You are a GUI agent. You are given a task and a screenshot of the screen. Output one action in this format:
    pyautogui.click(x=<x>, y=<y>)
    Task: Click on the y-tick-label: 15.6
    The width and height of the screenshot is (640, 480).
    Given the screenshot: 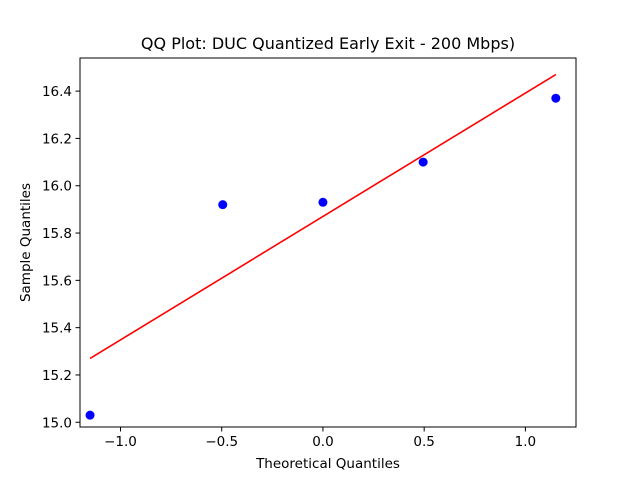 What is the action you would take?
    pyautogui.click(x=57, y=281)
    